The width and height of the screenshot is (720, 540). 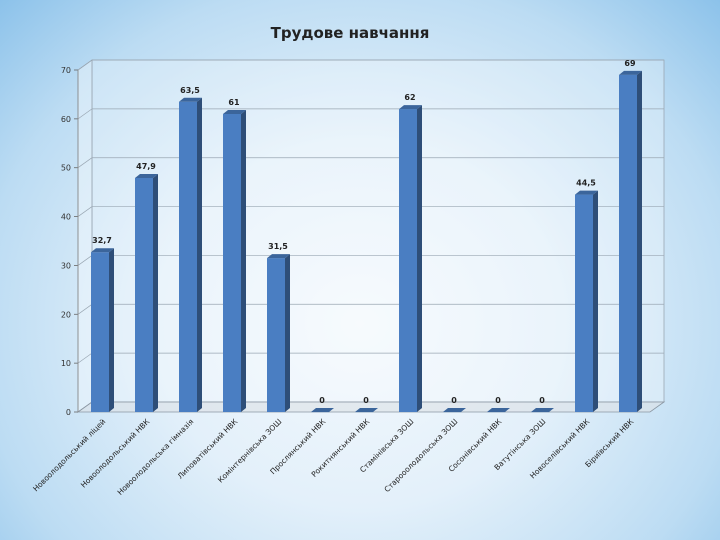 I want to click on data-label: 32,7, so click(x=102, y=240).